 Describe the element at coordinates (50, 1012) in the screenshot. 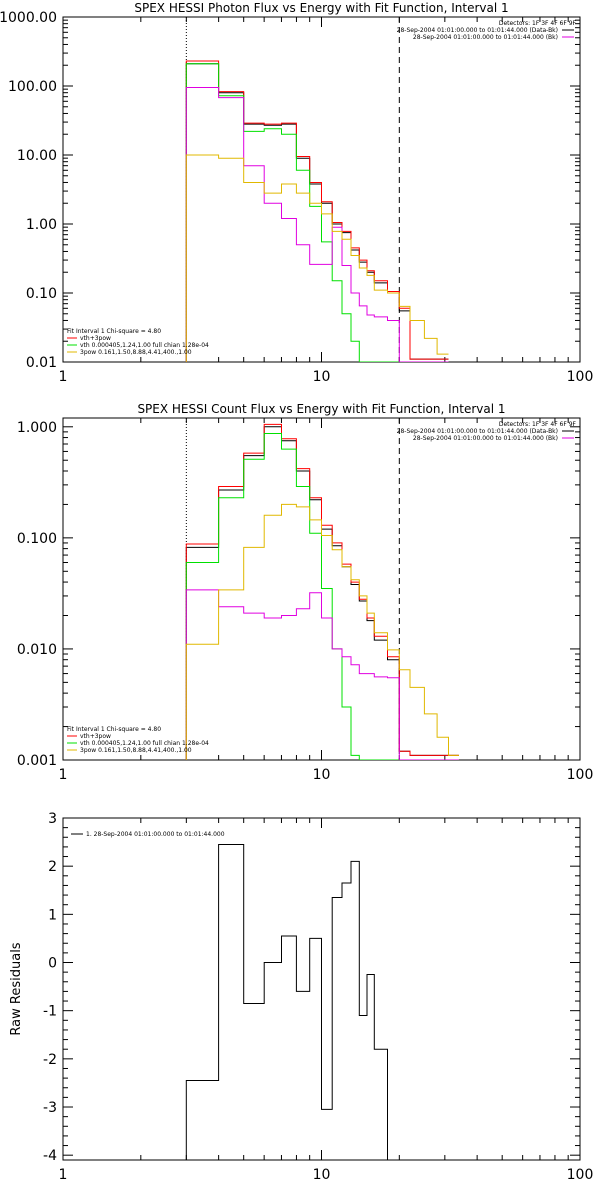

I see `y-tick-label: -1` at that location.